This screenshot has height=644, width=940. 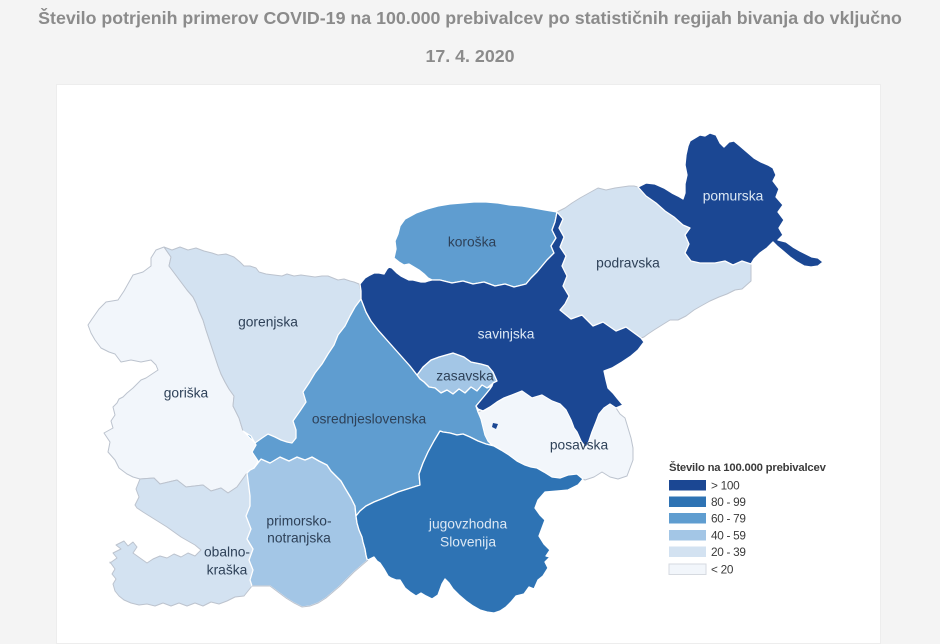 What do you see at coordinates (468, 542) in the screenshot?
I see `svg-text: Slovenija` at bounding box center [468, 542].